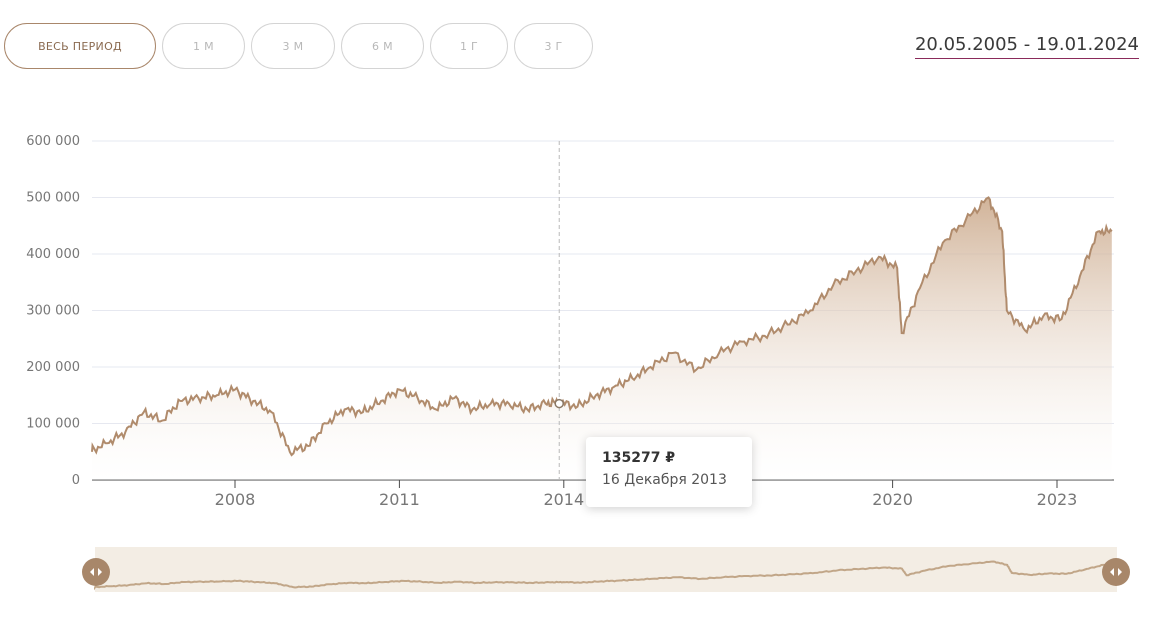 The width and height of the screenshot is (1158, 617). I want to click on tooltip-value: 135277 ₽, so click(639, 458).